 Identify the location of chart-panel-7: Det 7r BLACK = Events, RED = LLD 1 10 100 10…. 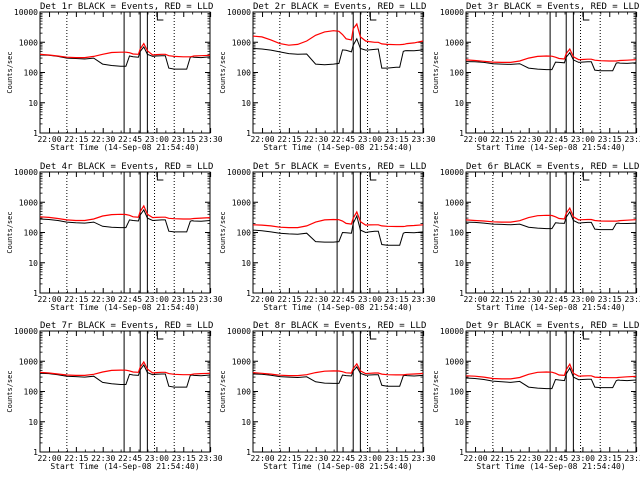
(114, 396).